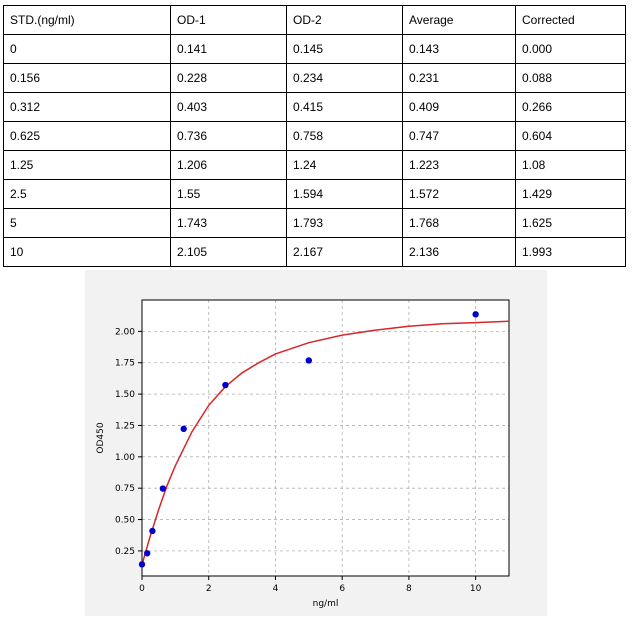 The image size is (633, 623). I want to click on column-header: Corrected, so click(570, 20).